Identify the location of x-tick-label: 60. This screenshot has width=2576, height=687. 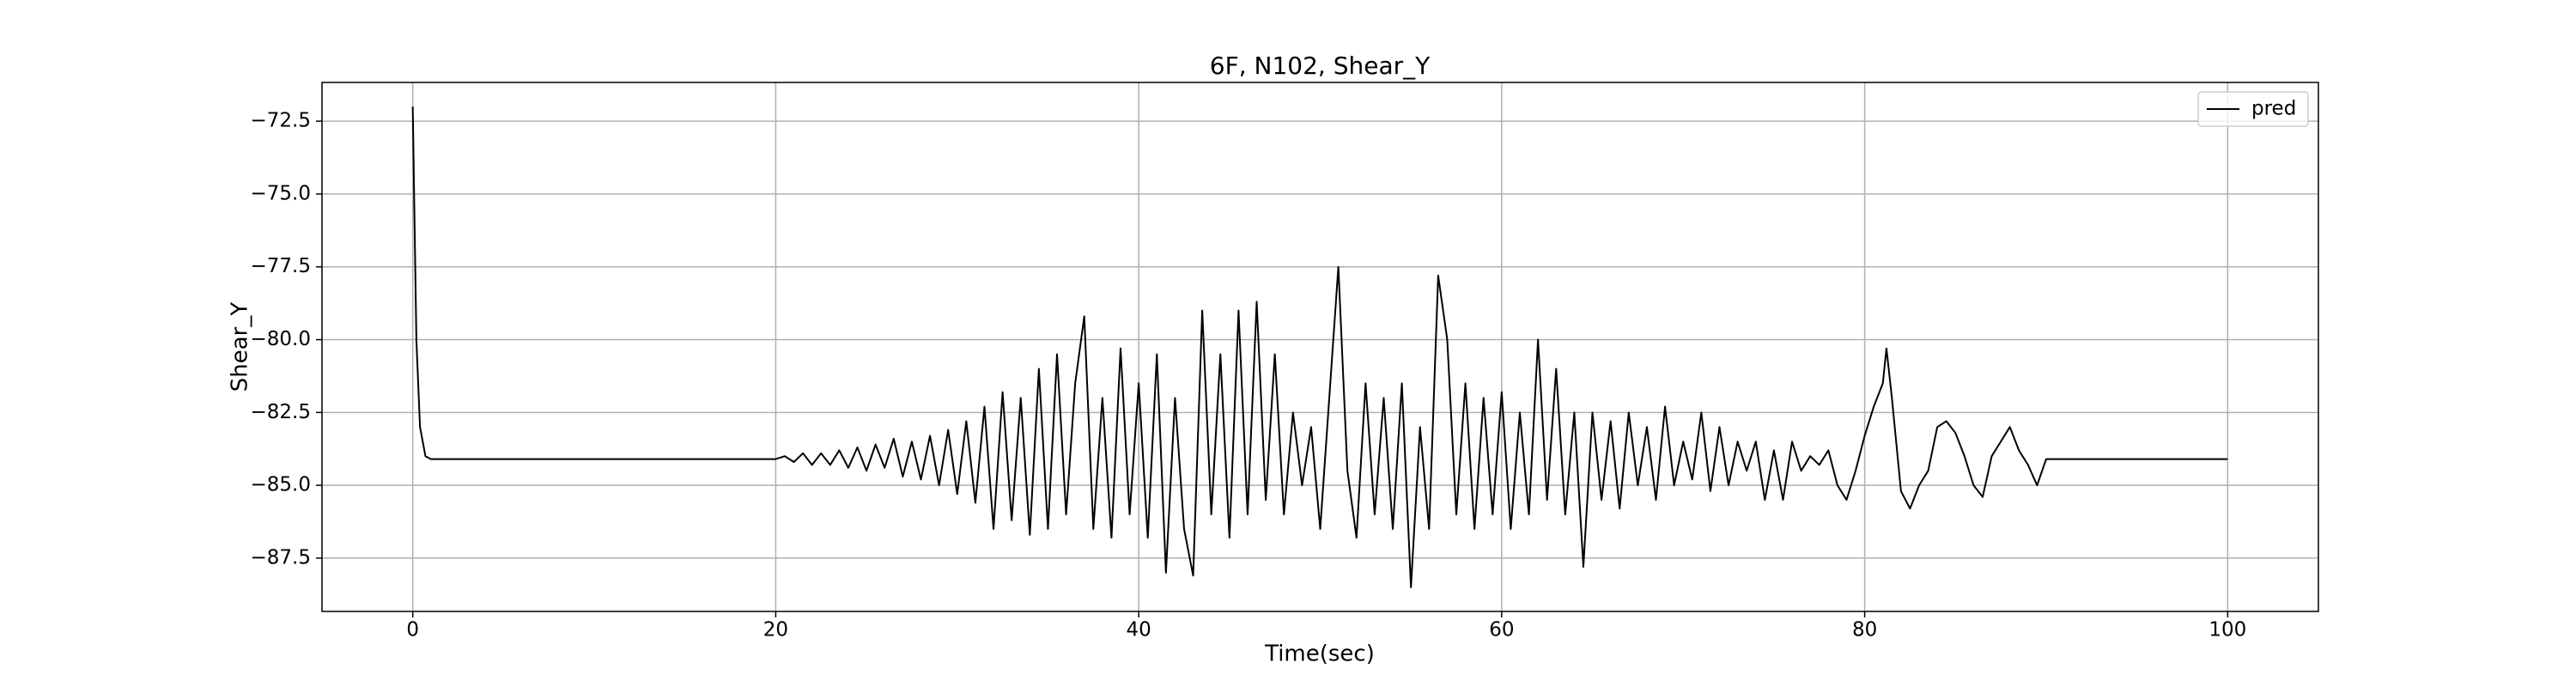
(1502, 630).